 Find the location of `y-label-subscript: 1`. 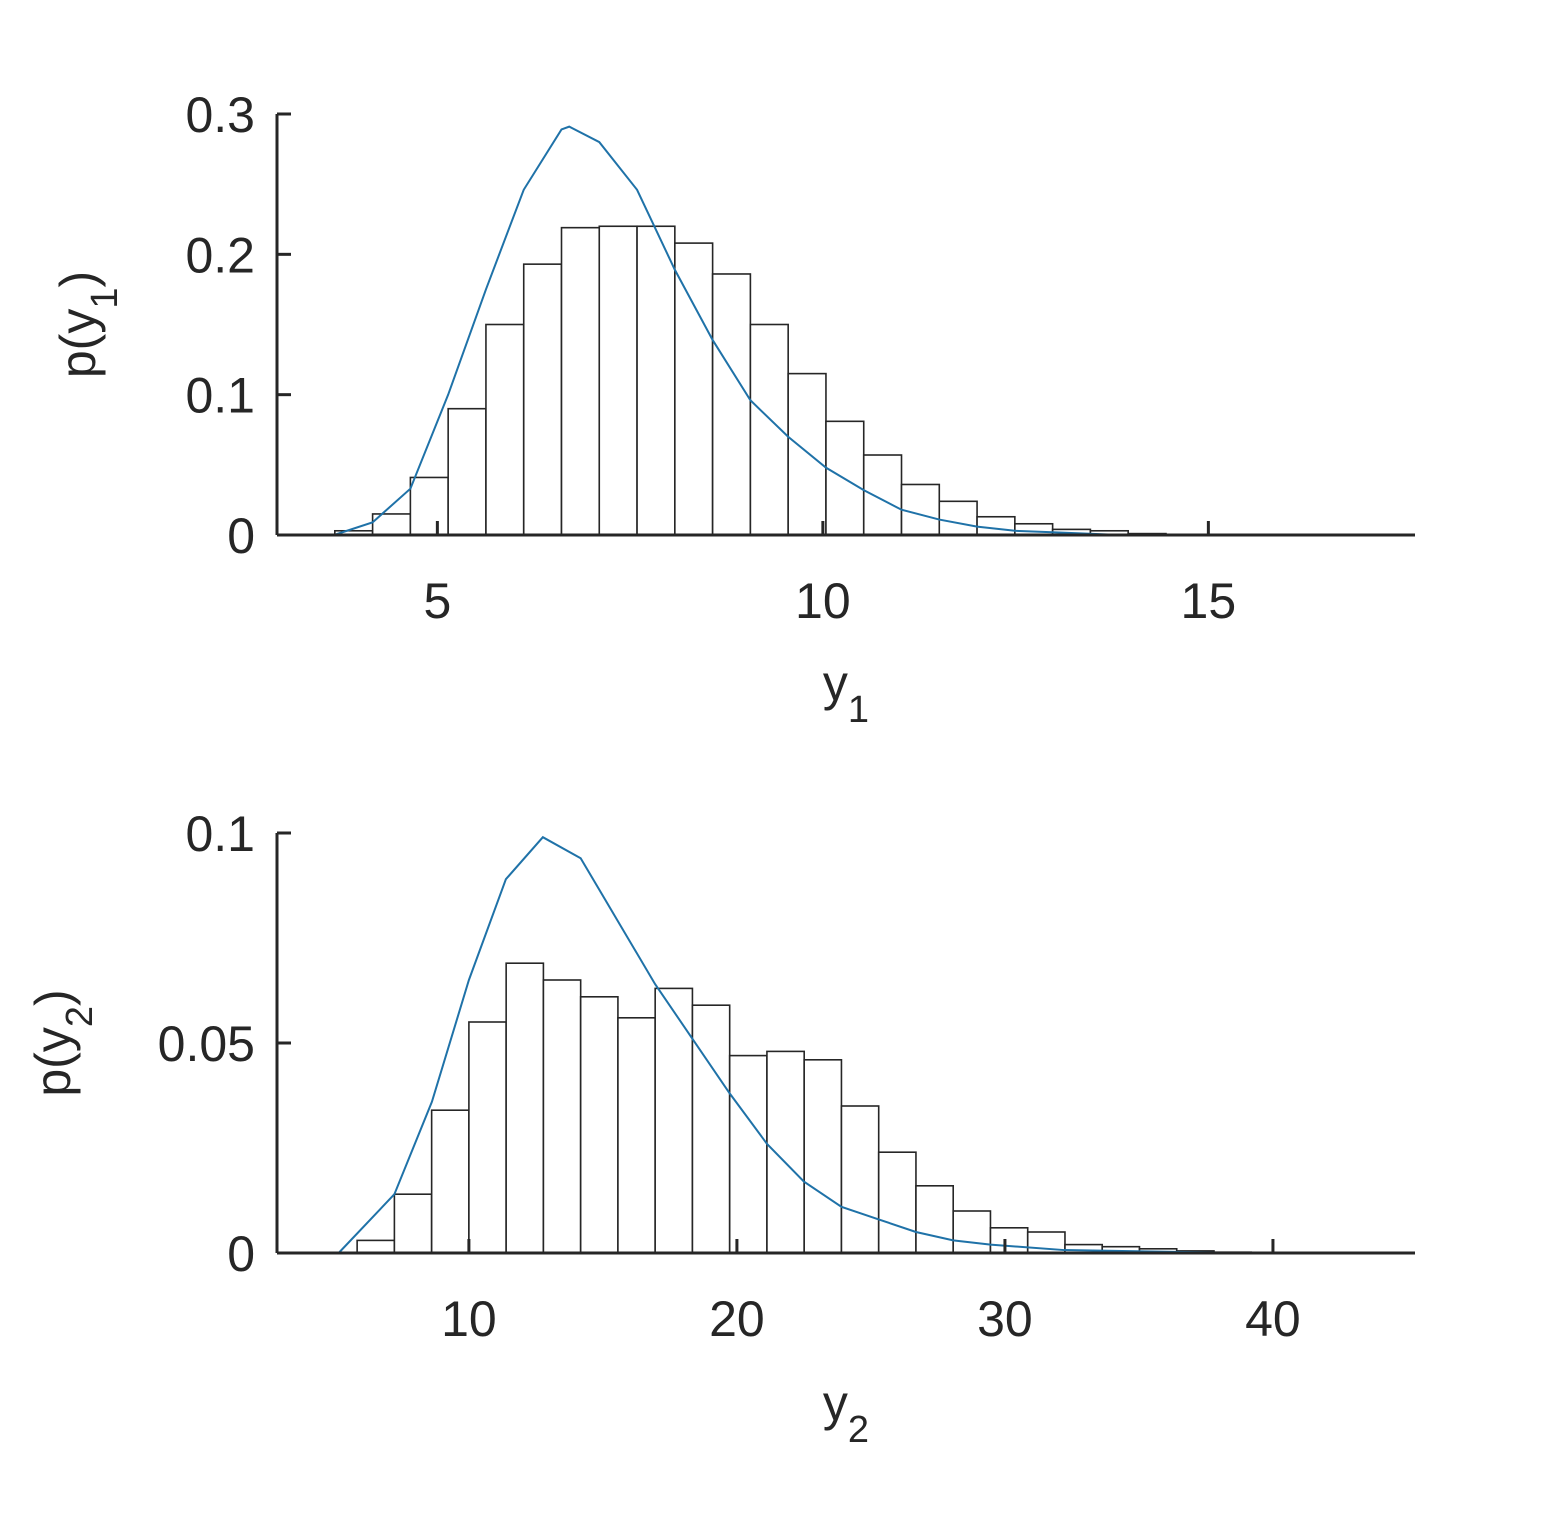

y-label-subscript: 1 is located at coordinates (105, 298).